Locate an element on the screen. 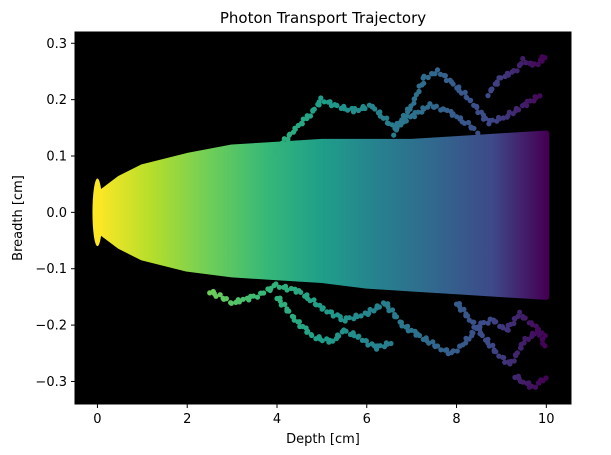 The height and width of the screenshot is (455, 611). y-tick-label: 0.3 is located at coordinates (56, 44).